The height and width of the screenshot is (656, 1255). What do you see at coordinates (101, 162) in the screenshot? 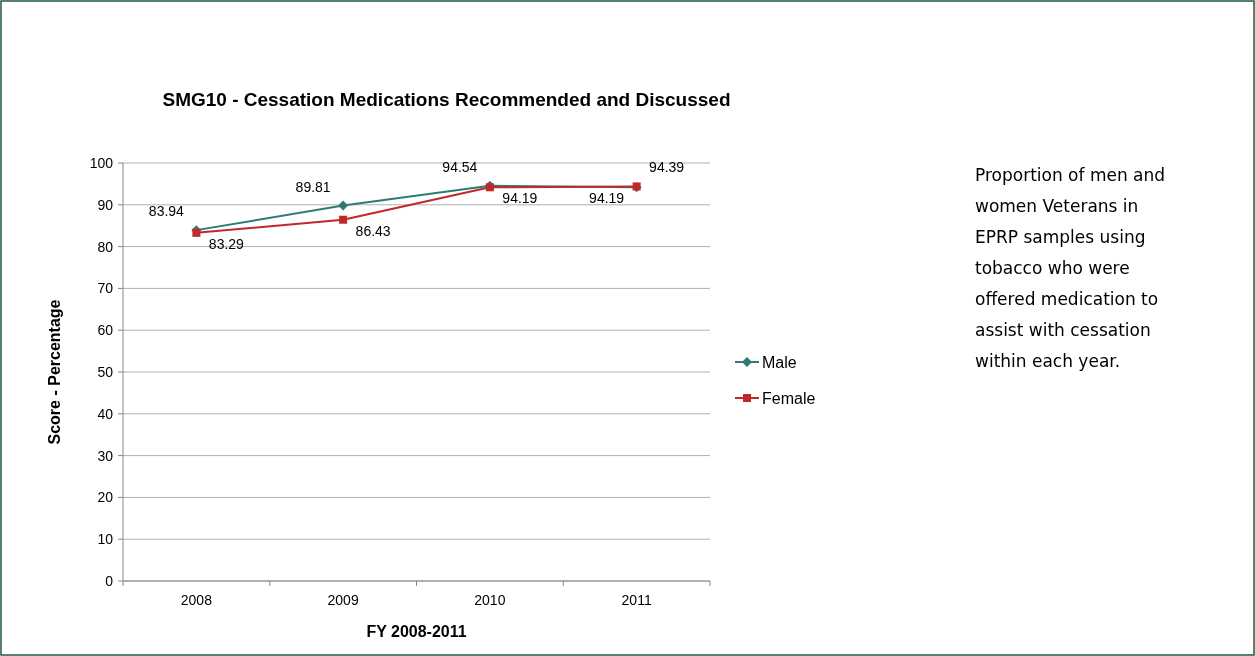
I see `y-tick-label: 100` at bounding box center [101, 162].